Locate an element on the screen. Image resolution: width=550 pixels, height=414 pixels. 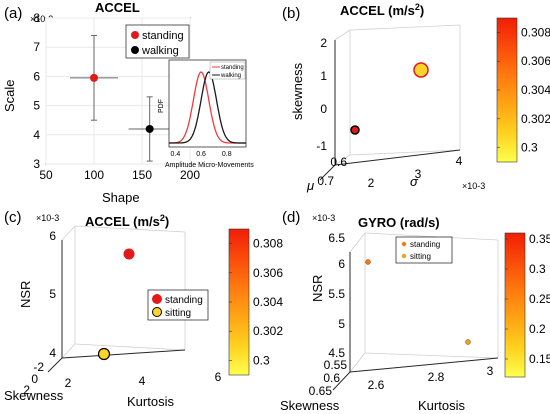
panel-c-xtick-label: 2 is located at coordinates (68, 383).